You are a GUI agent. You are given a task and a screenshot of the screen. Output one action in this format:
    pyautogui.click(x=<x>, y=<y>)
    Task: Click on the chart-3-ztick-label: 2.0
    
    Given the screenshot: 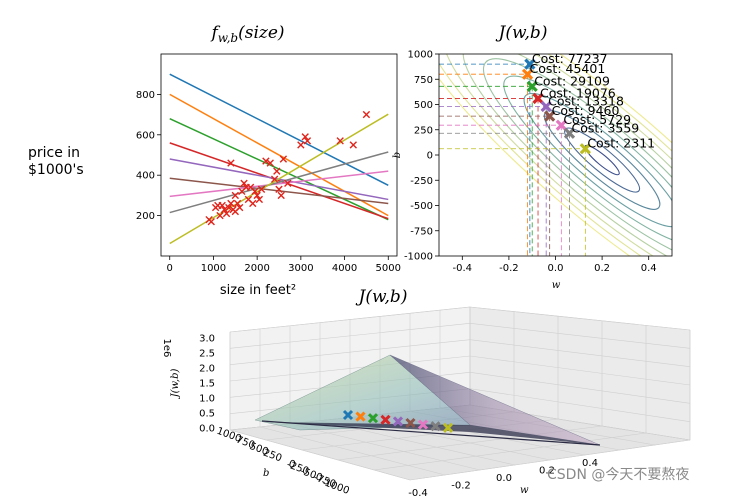 What is the action you would take?
    pyautogui.click(x=207, y=369)
    